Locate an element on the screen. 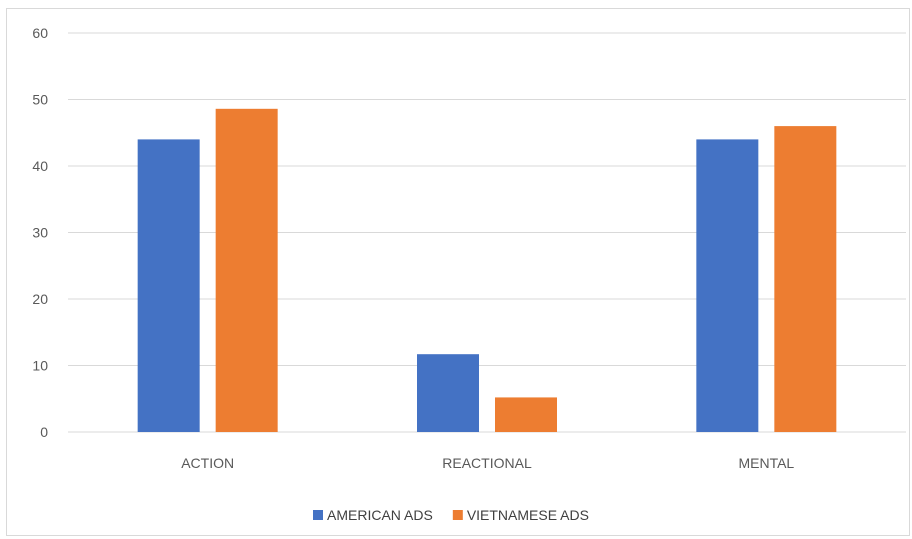  y-tick-label: 30 is located at coordinates (40, 233).